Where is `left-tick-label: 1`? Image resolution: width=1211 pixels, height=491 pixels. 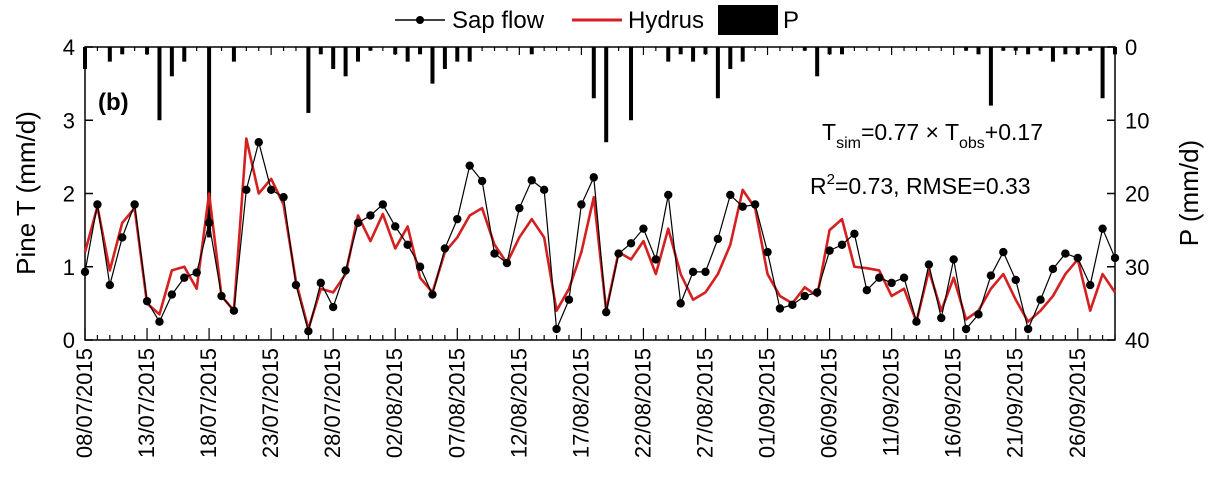 left-tick-label: 1 is located at coordinates (69, 267).